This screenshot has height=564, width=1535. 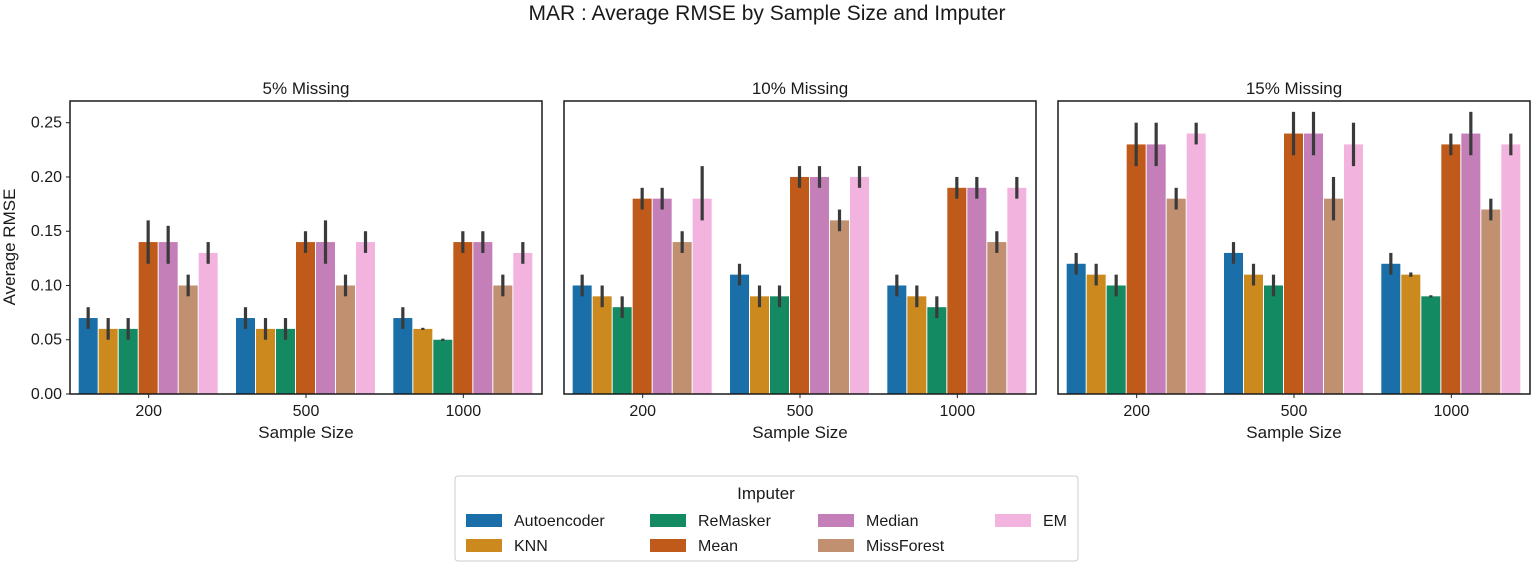 I want to click on y-axis-label: Average RMSE, so click(x=9, y=247).